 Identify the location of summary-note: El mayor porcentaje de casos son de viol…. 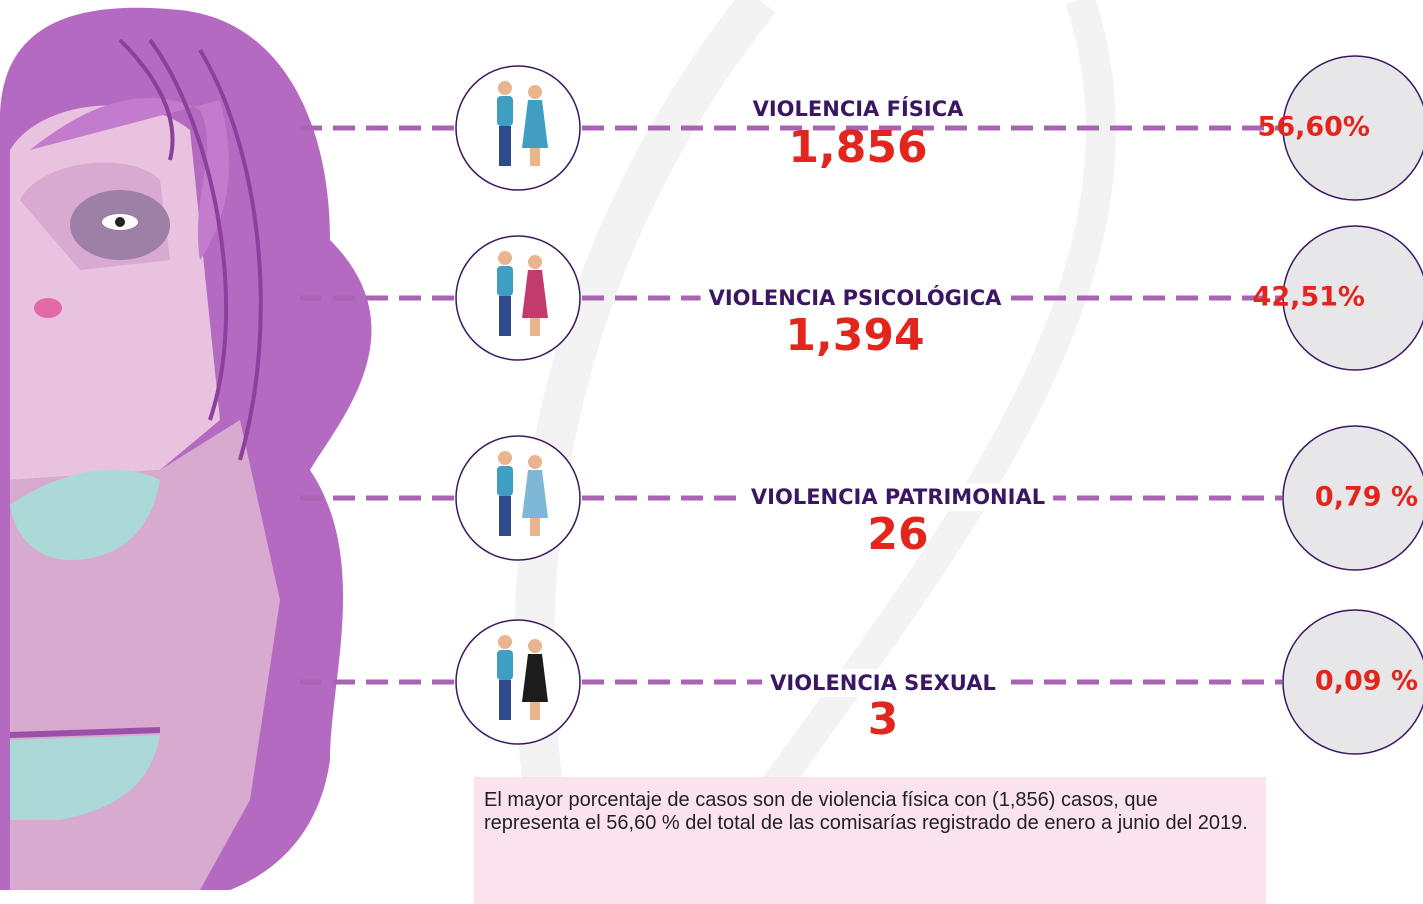
(870, 840).